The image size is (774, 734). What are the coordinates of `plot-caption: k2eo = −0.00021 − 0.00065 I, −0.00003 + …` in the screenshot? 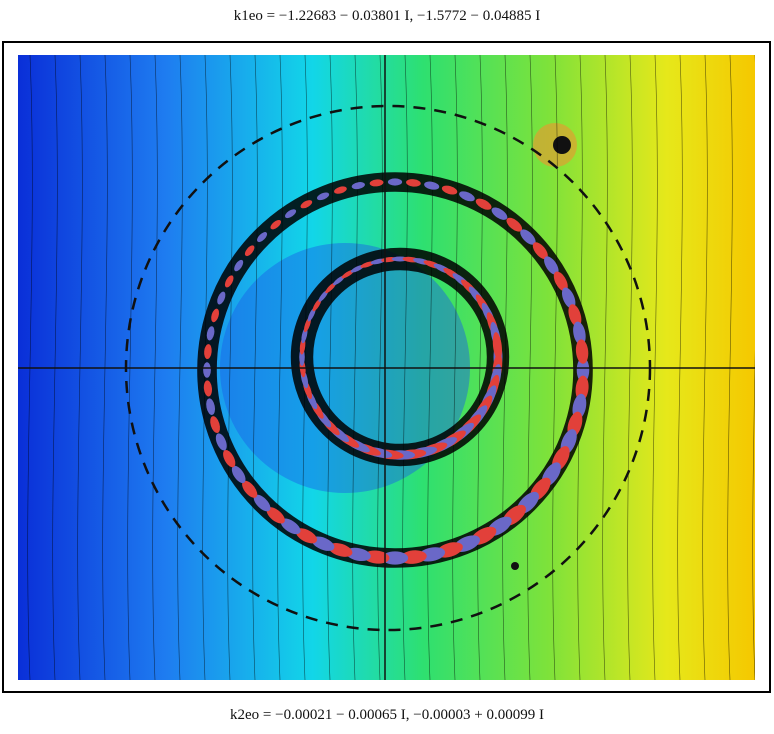 It's located at (387, 715).